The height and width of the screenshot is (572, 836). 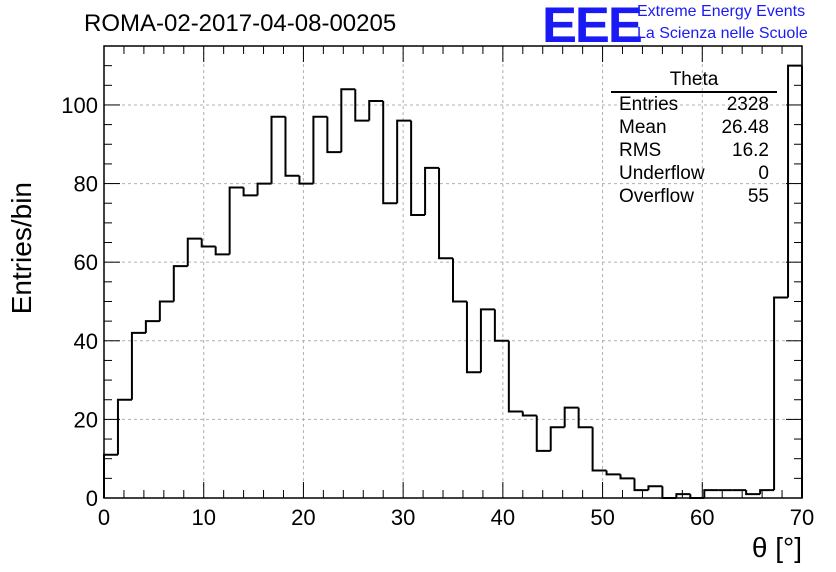 What do you see at coordinates (750, 150) in the screenshot?
I see `stats-value: 16.2` at bounding box center [750, 150].